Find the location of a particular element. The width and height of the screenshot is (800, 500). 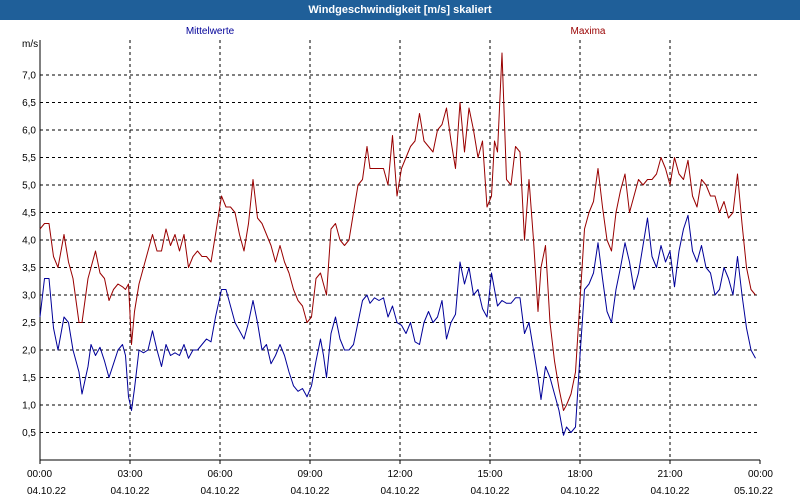

y-axis-label: m/s is located at coordinates (30, 44).